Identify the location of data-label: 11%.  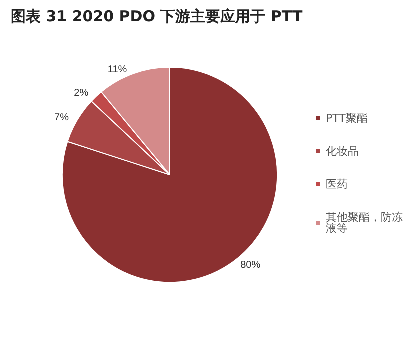
(118, 70).